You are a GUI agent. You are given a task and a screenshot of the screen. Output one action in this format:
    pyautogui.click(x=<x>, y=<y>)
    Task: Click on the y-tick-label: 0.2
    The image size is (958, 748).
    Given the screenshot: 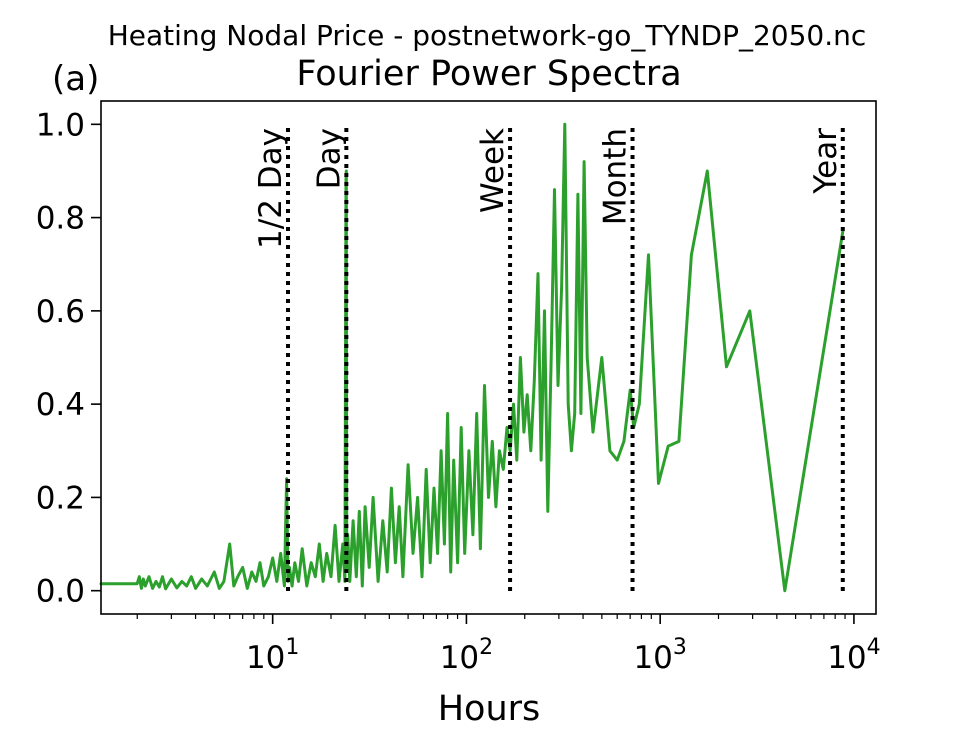 What is the action you would take?
    pyautogui.click(x=60, y=498)
    